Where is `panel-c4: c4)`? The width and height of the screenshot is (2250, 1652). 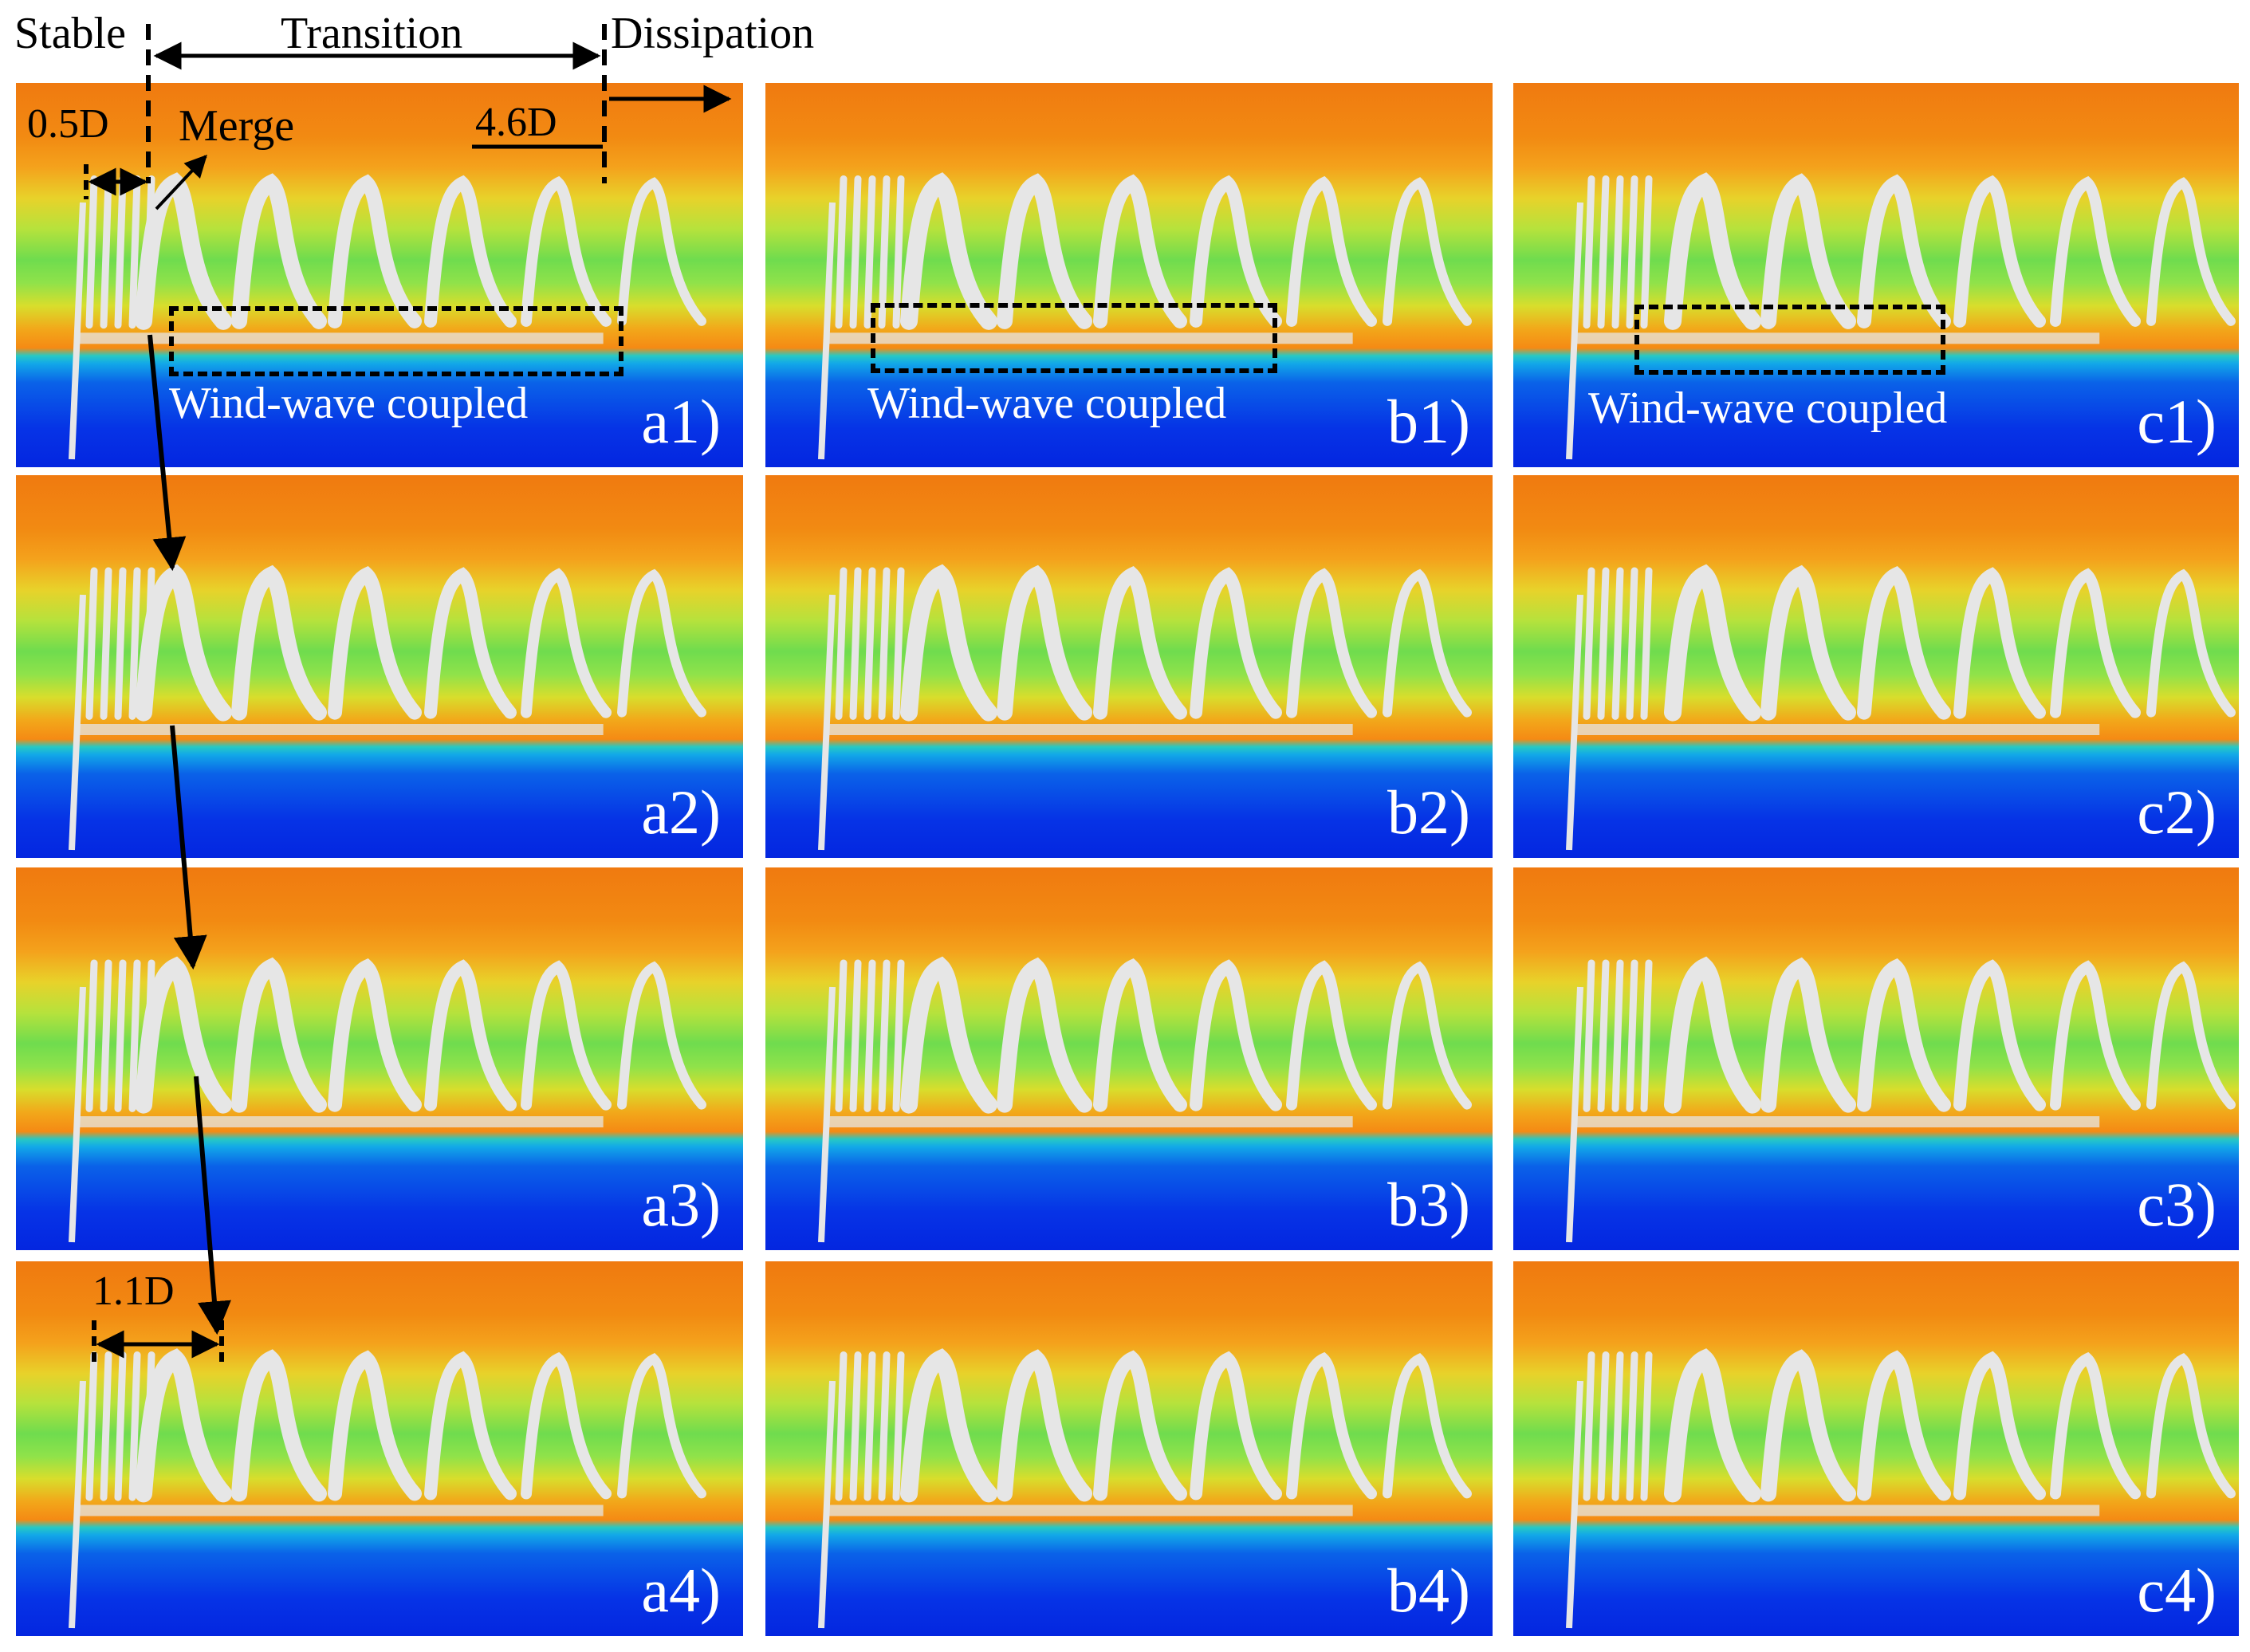 panel-c4: c4) is located at coordinates (1876, 1448).